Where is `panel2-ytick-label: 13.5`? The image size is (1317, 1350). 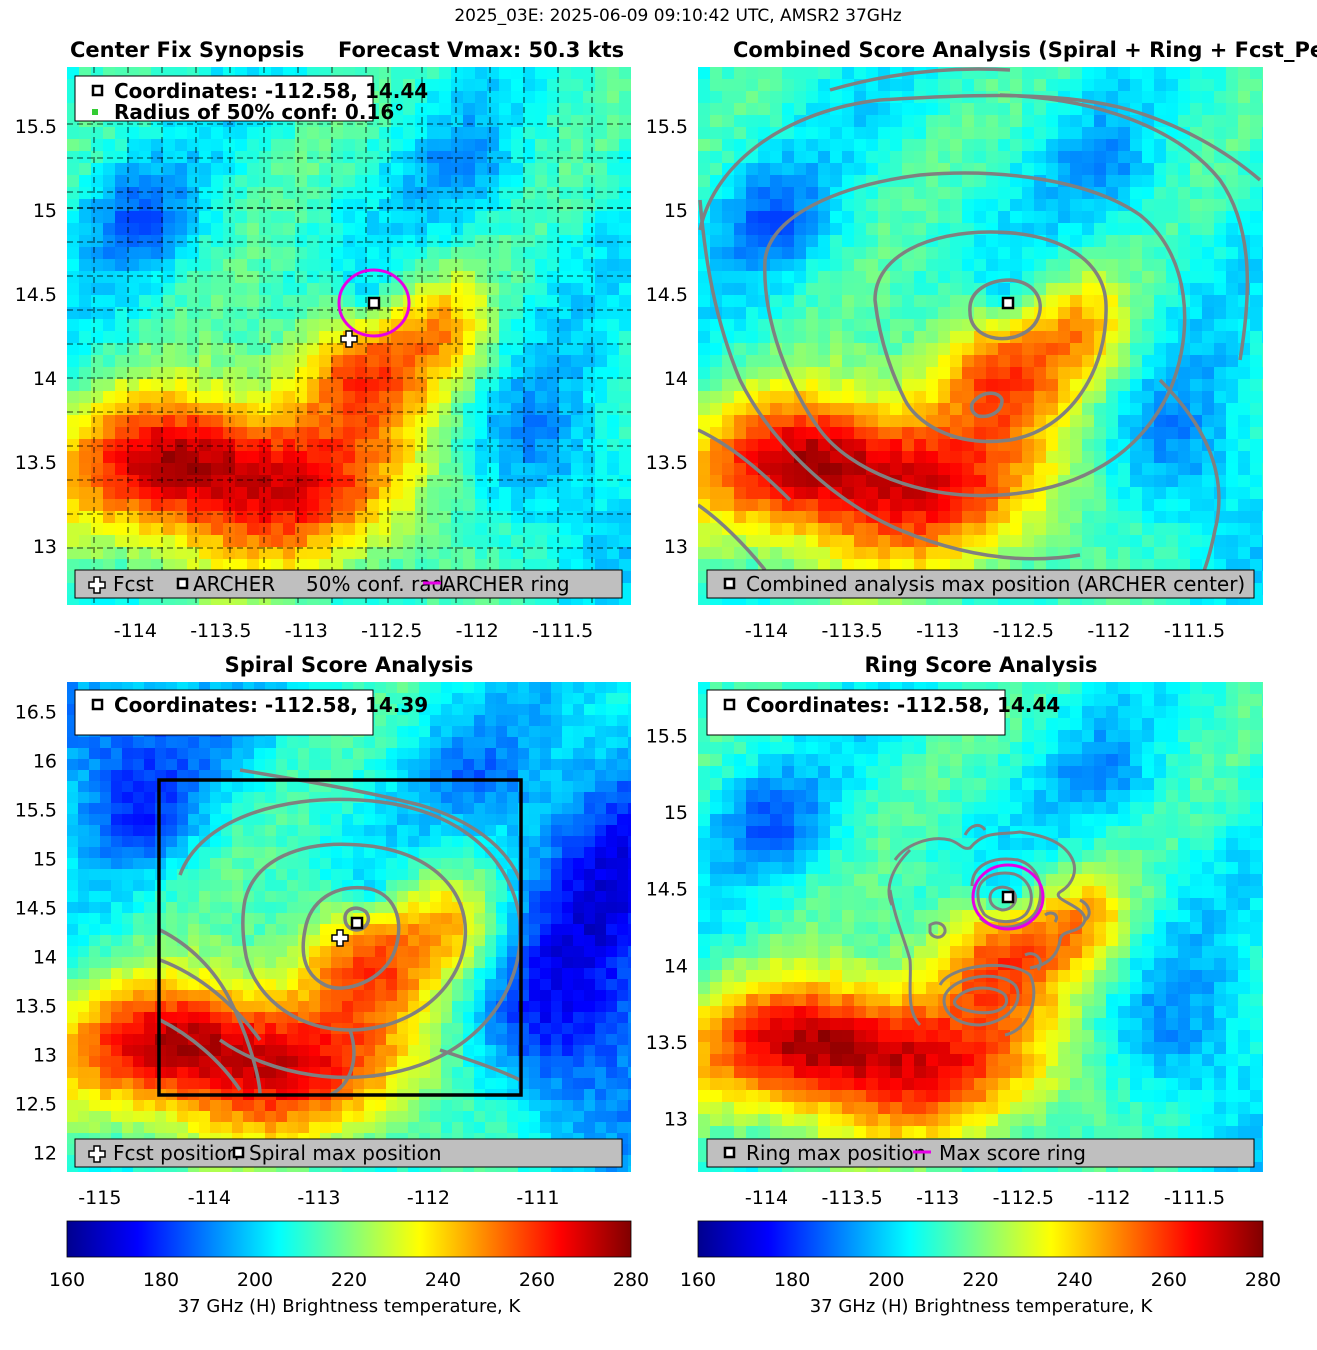
panel2-ytick-label: 13.5 is located at coordinates (667, 463).